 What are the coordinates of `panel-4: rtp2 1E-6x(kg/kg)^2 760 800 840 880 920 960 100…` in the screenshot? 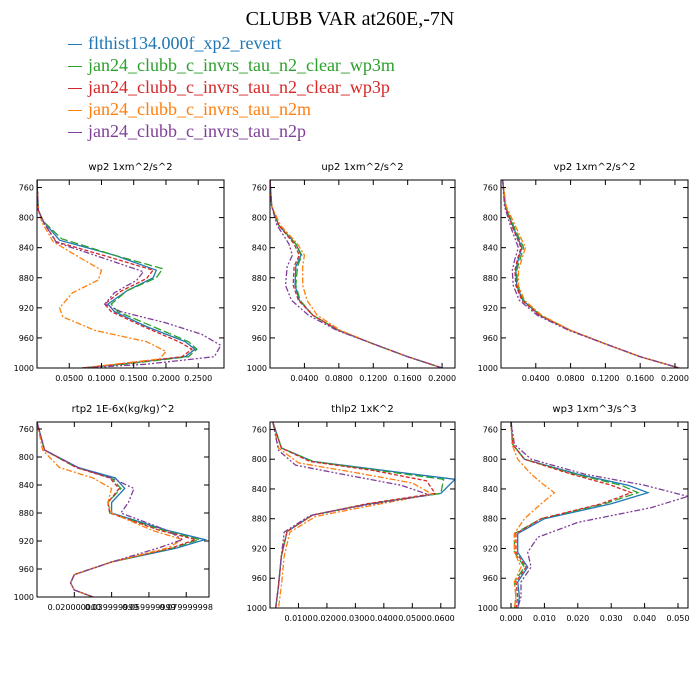 It's located at (113, 508).